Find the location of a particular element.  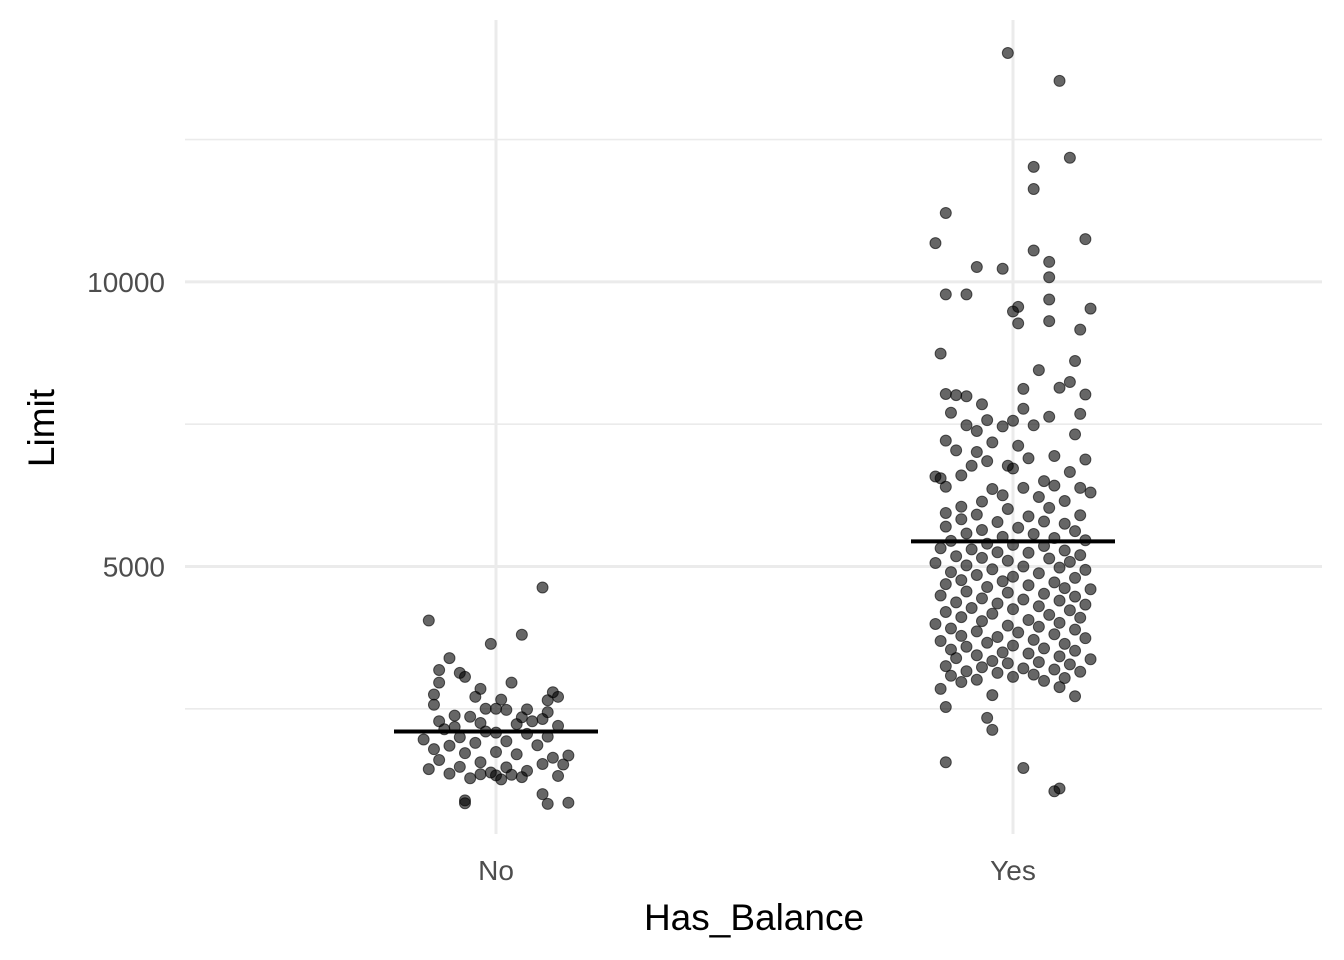

y-tick-label: 5000 is located at coordinates (134, 566).